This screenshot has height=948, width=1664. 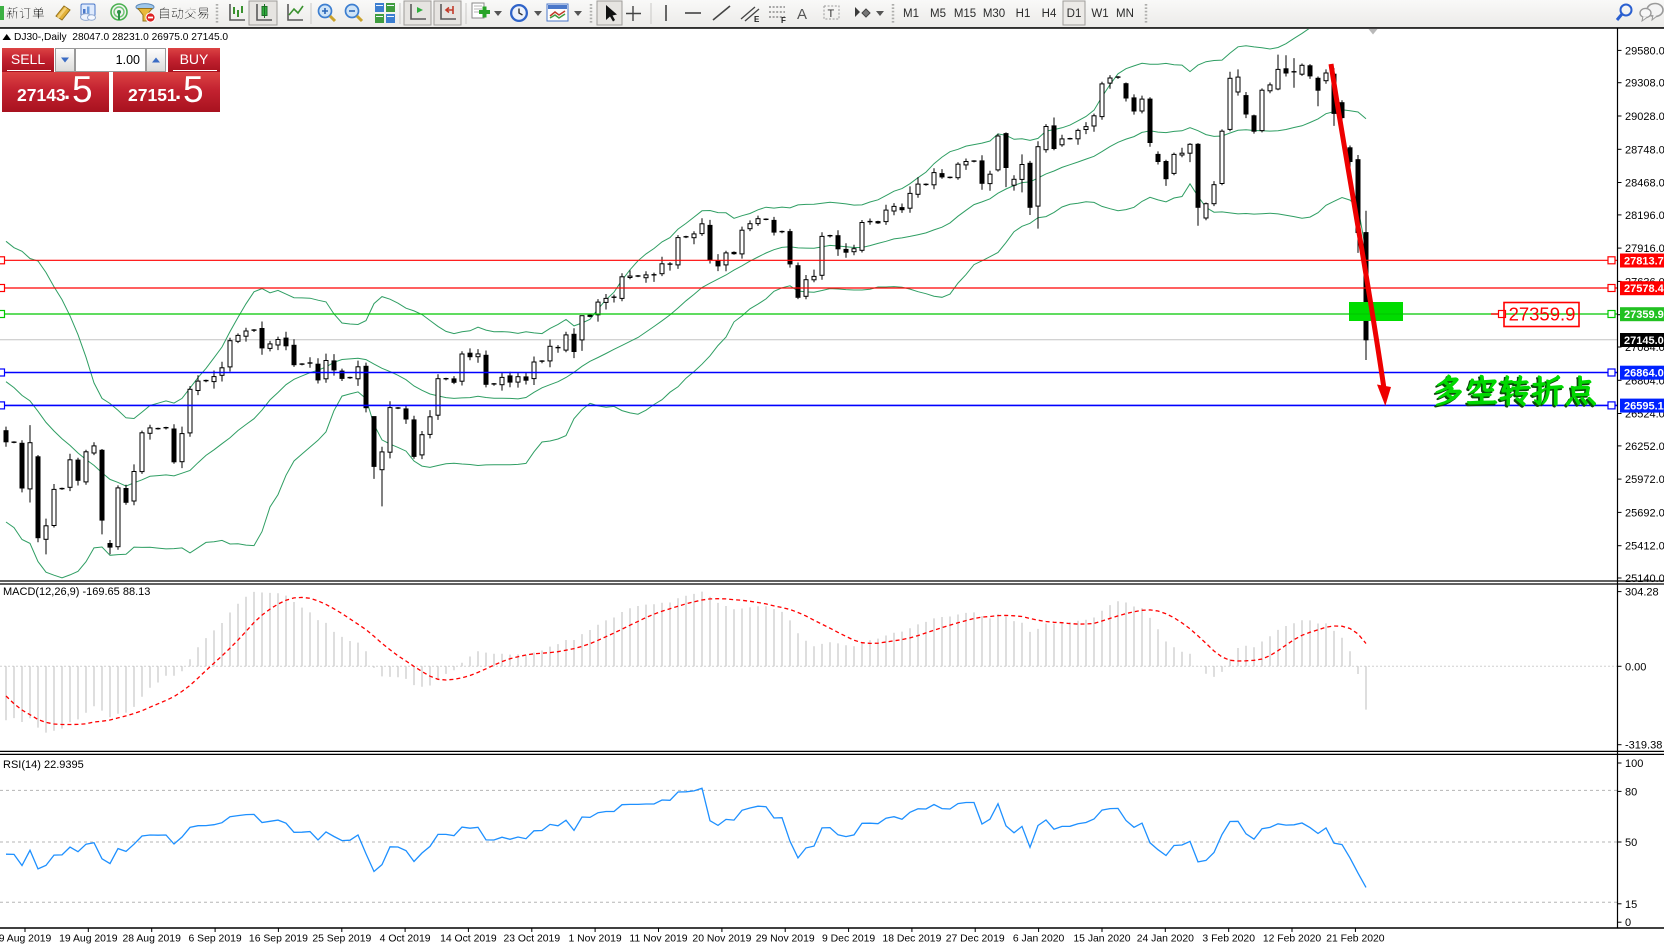 What do you see at coordinates (658, 939) in the screenshot?
I see `svg-text: 11 Nov 2019` at bounding box center [658, 939].